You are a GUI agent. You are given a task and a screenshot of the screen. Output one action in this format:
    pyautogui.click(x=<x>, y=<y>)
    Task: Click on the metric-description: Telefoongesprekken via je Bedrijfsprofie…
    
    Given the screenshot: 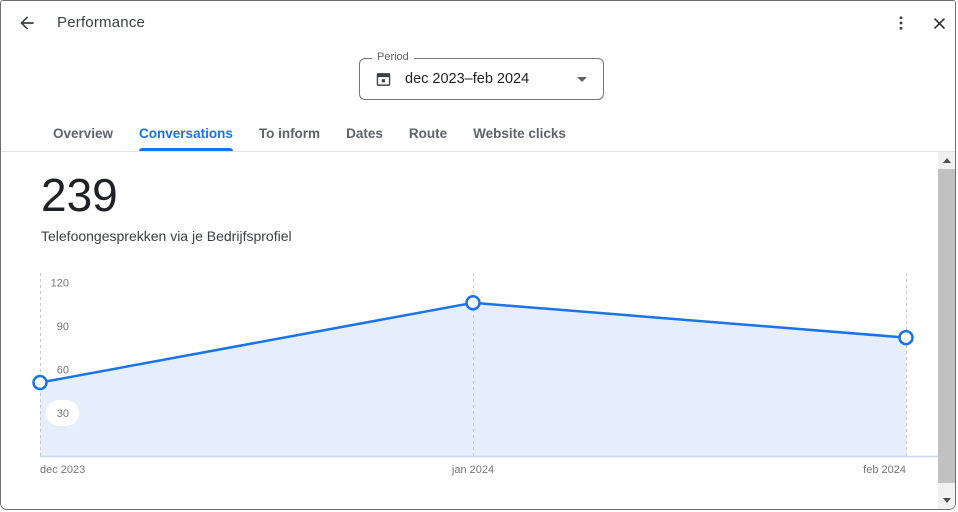 What is the action you would take?
    pyautogui.click(x=166, y=236)
    